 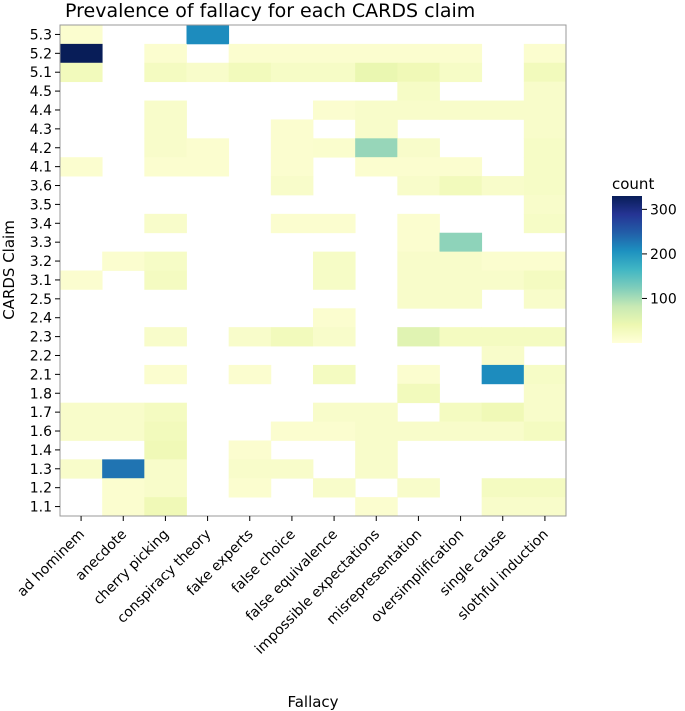 I want to click on x-axis-label: Fallacy, so click(x=312, y=702).